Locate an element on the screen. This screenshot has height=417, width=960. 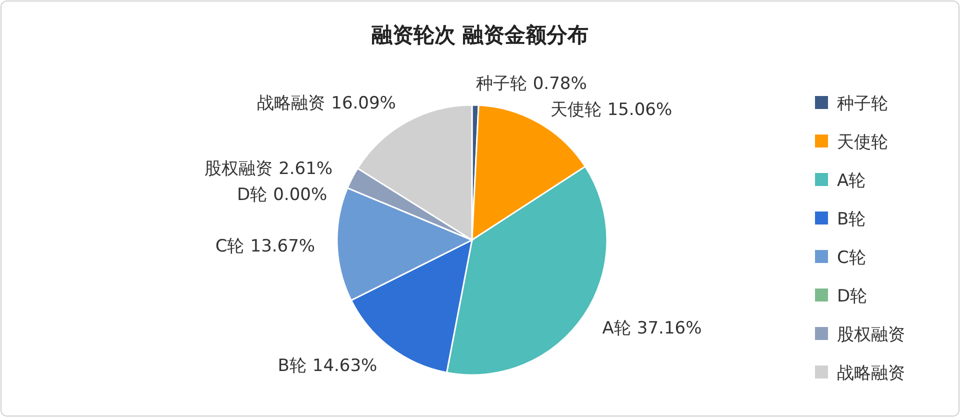
legend-label: 战略融资 is located at coordinates (871, 374).